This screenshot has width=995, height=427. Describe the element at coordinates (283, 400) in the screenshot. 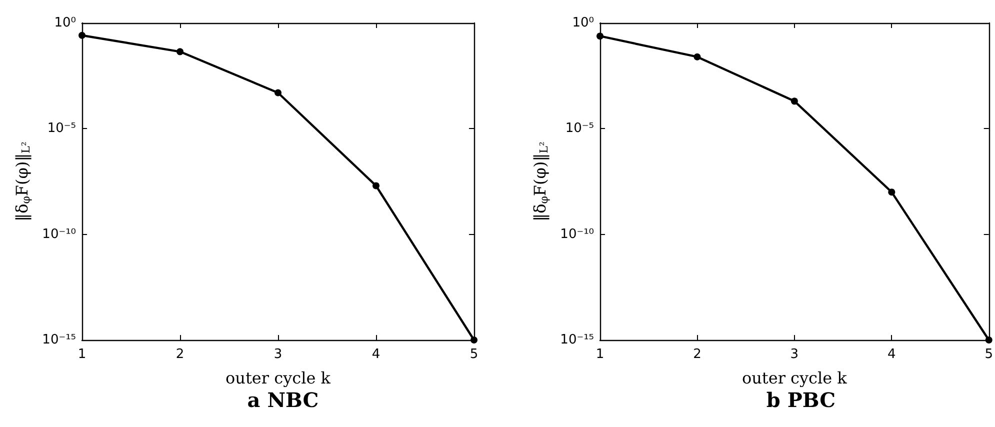

I see `text: a NBC` at that location.